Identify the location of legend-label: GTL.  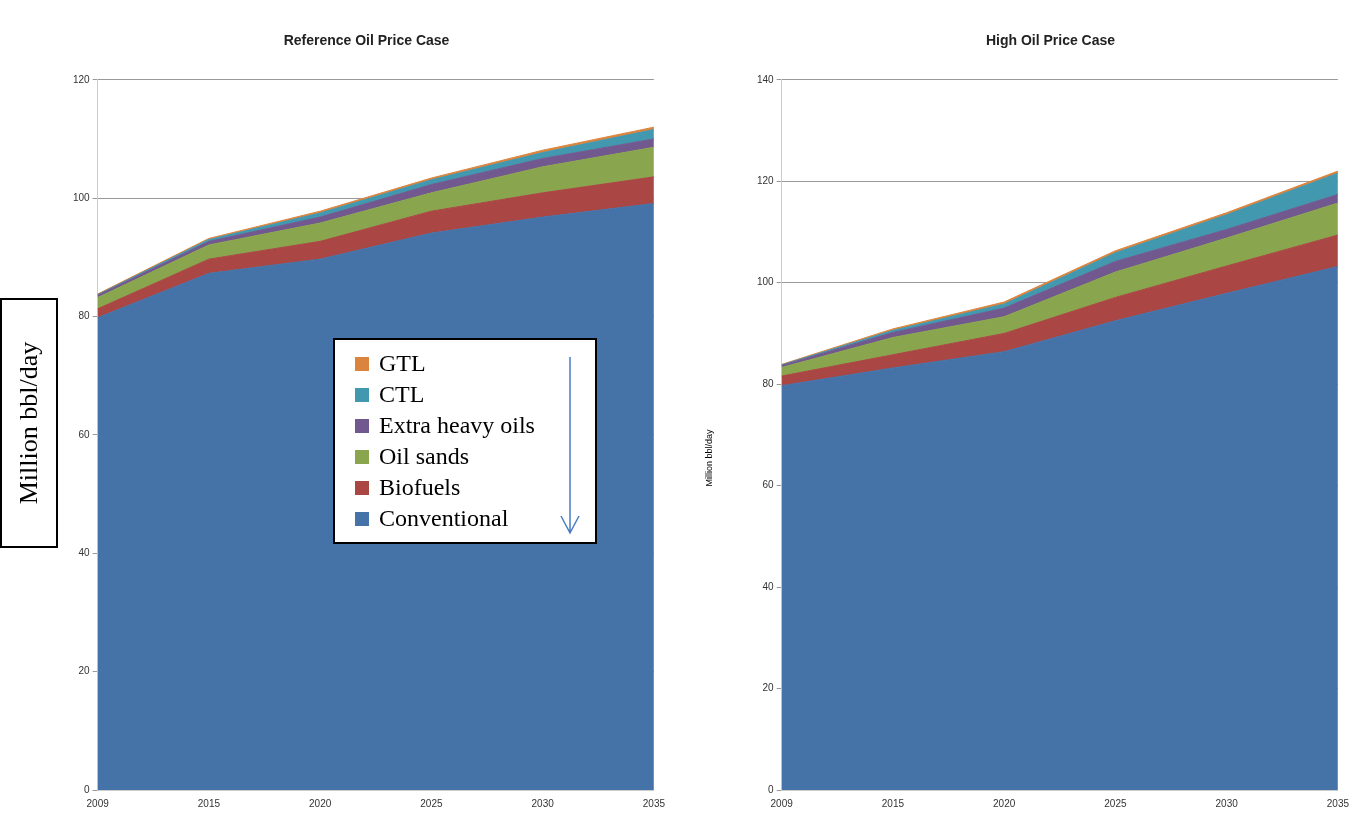
(402, 363).